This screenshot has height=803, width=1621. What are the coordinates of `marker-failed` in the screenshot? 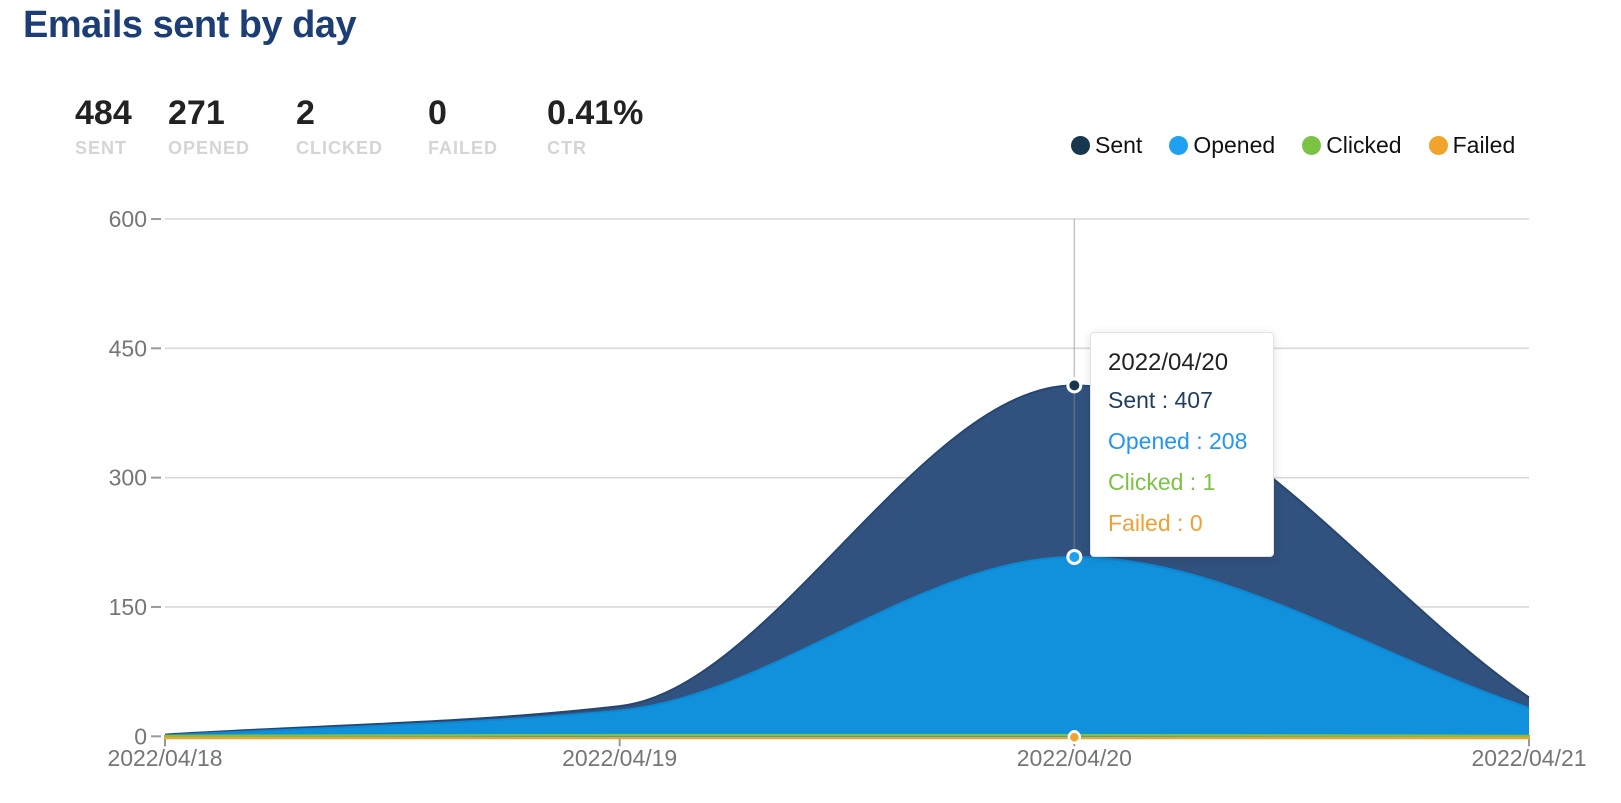 It's located at (1074, 737).